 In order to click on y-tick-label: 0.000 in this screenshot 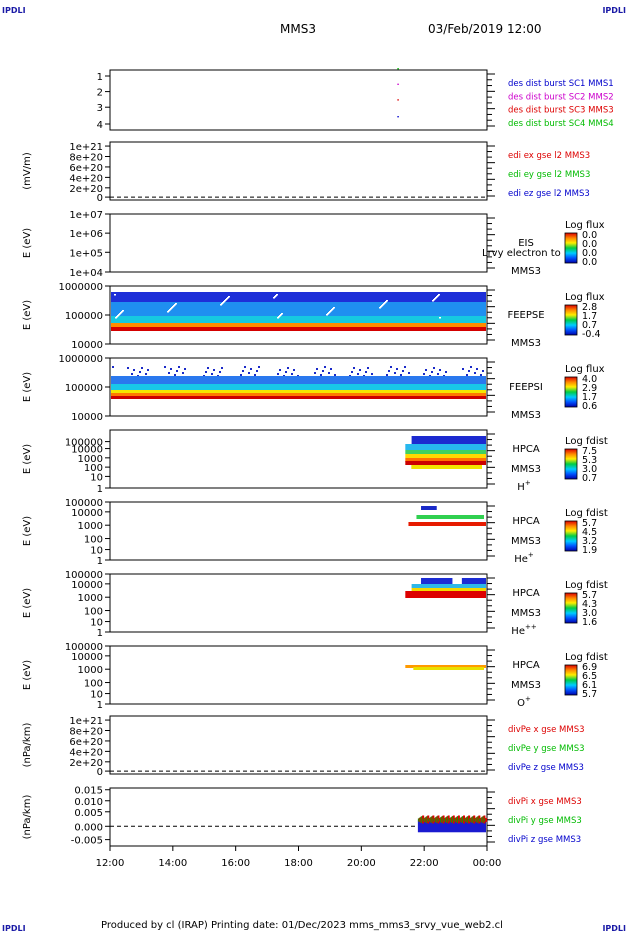, I will do `click(88, 827)`.